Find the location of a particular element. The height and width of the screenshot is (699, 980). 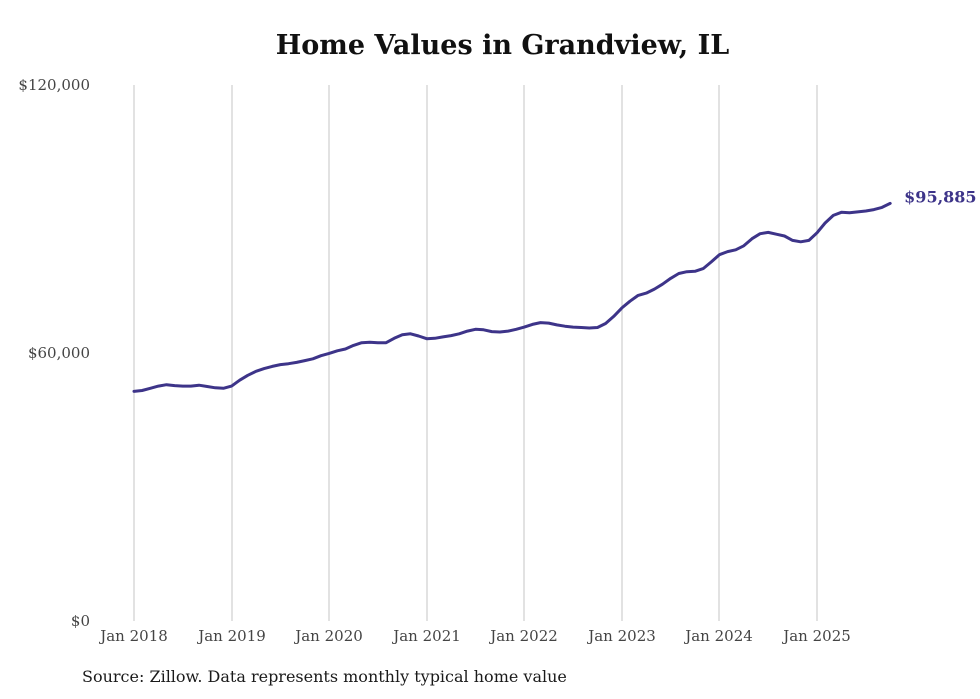

x-tick-label: Jan 2025 is located at coordinates (816, 636).